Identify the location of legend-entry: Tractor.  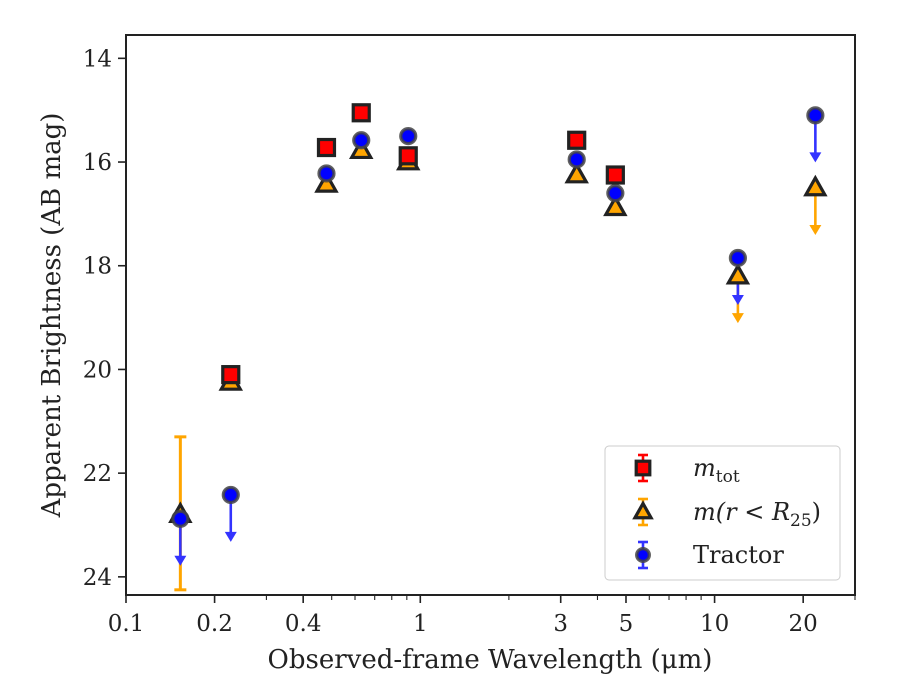
(709, 555).